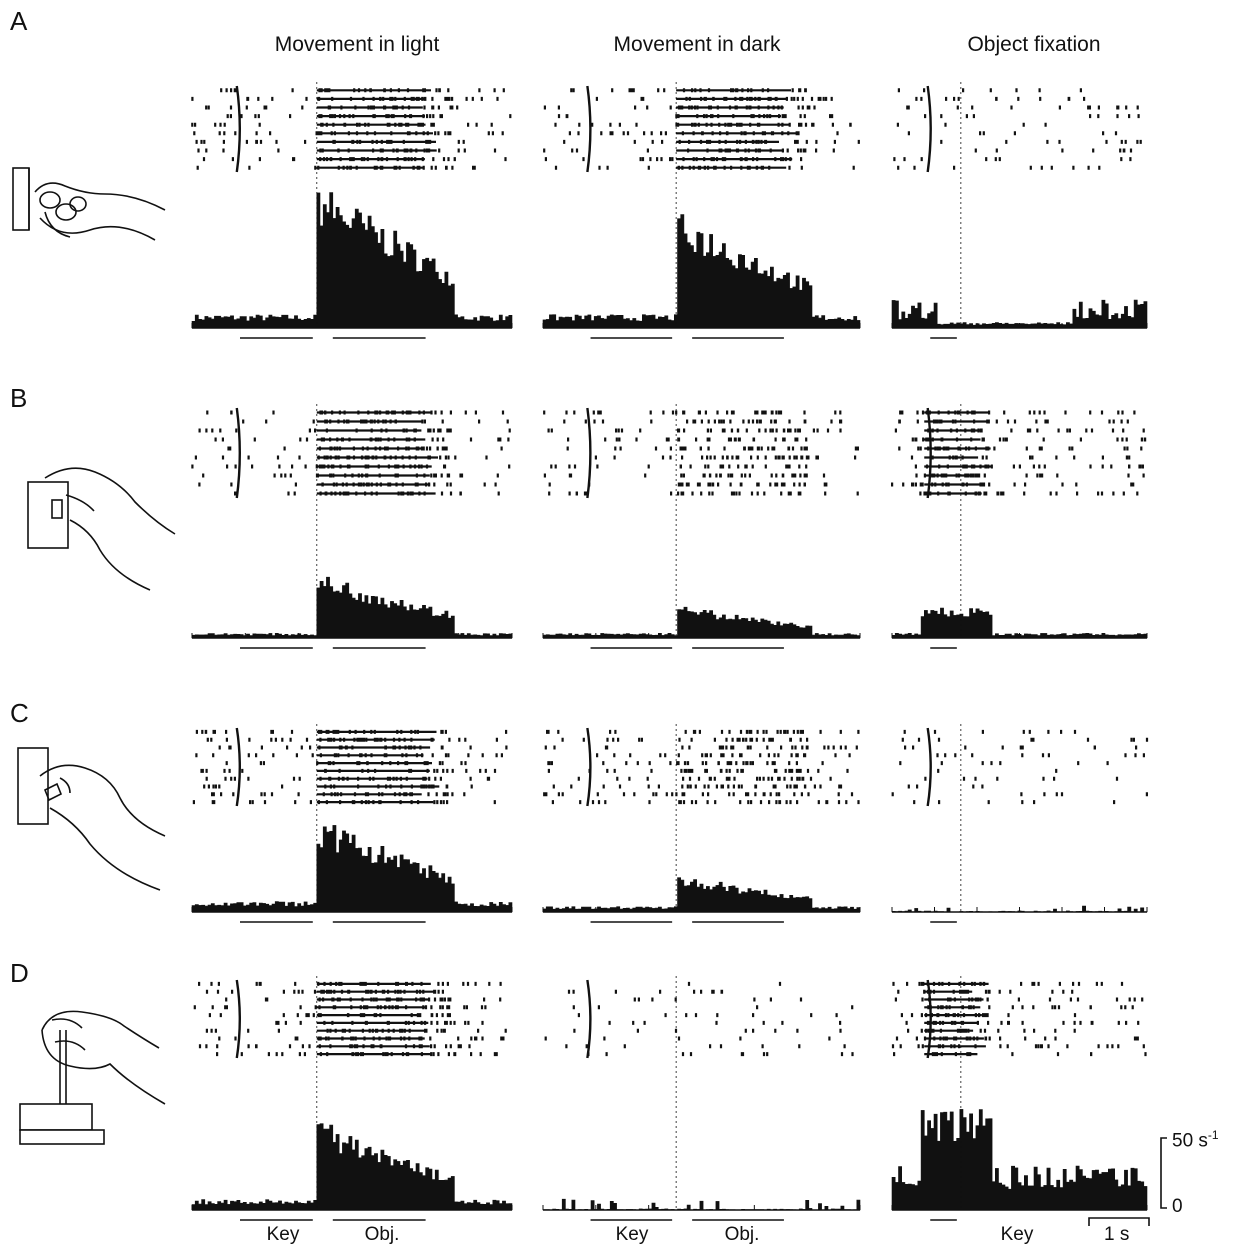  Describe the element at coordinates (1017, 1234) in the screenshot. I see `event-label-key-fixation: Key` at that location.